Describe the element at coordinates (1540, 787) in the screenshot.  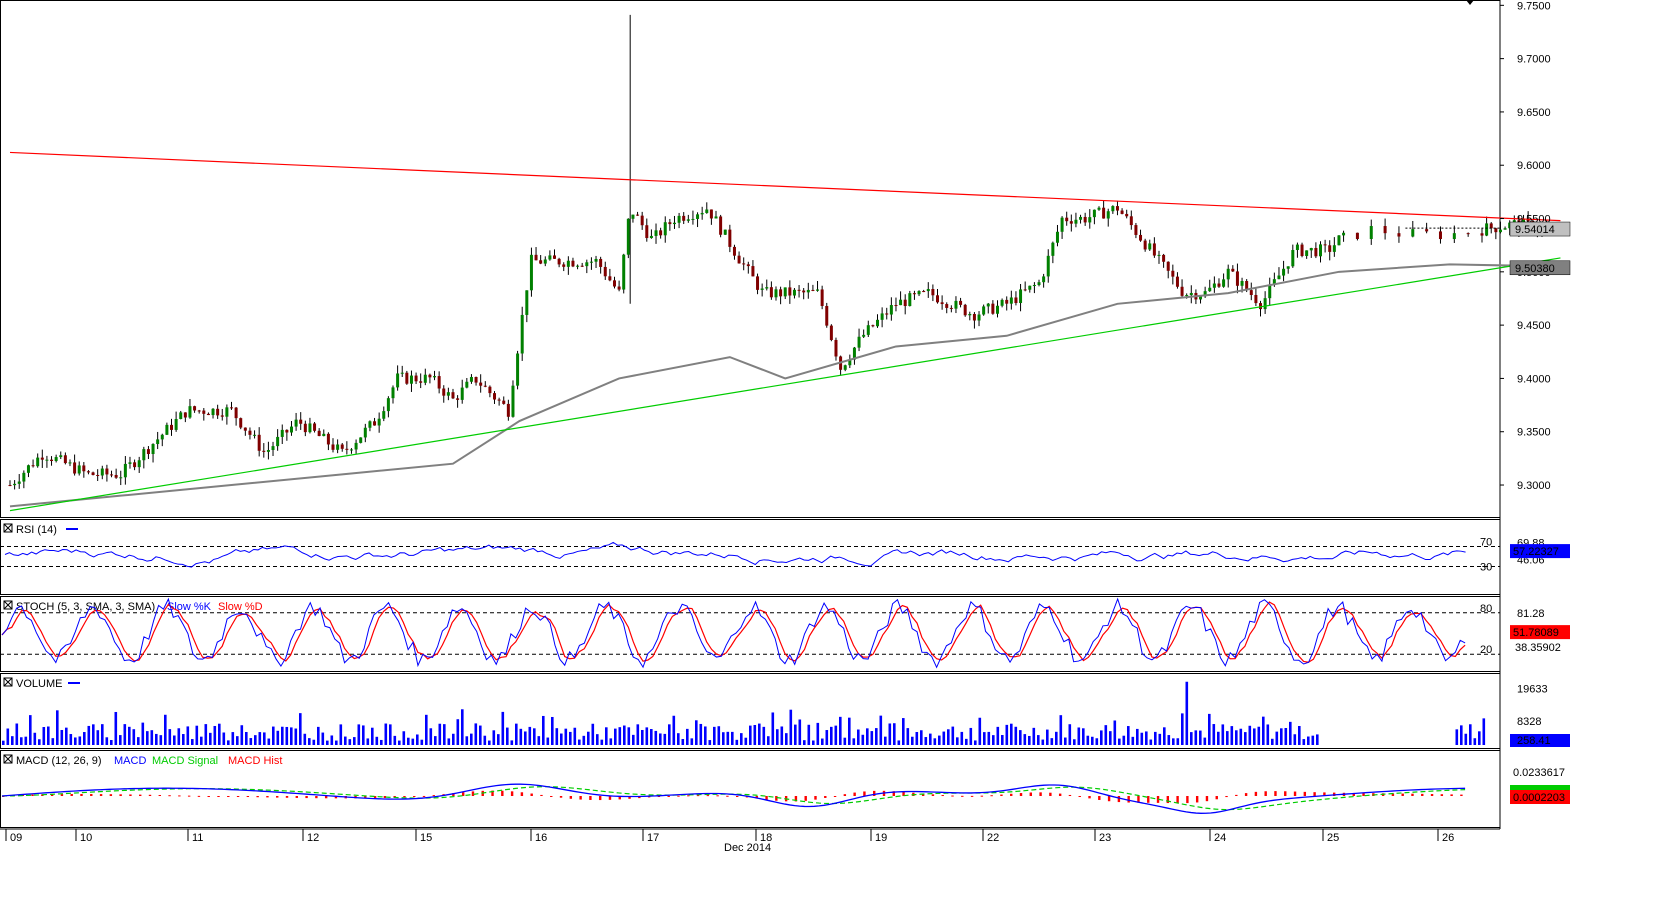
I see `macd-signal-marker` at that location.